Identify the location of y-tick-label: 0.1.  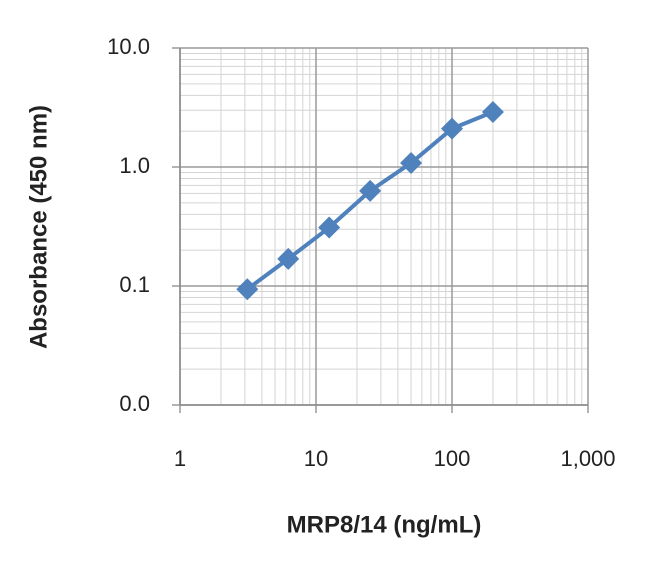
(134, 284).